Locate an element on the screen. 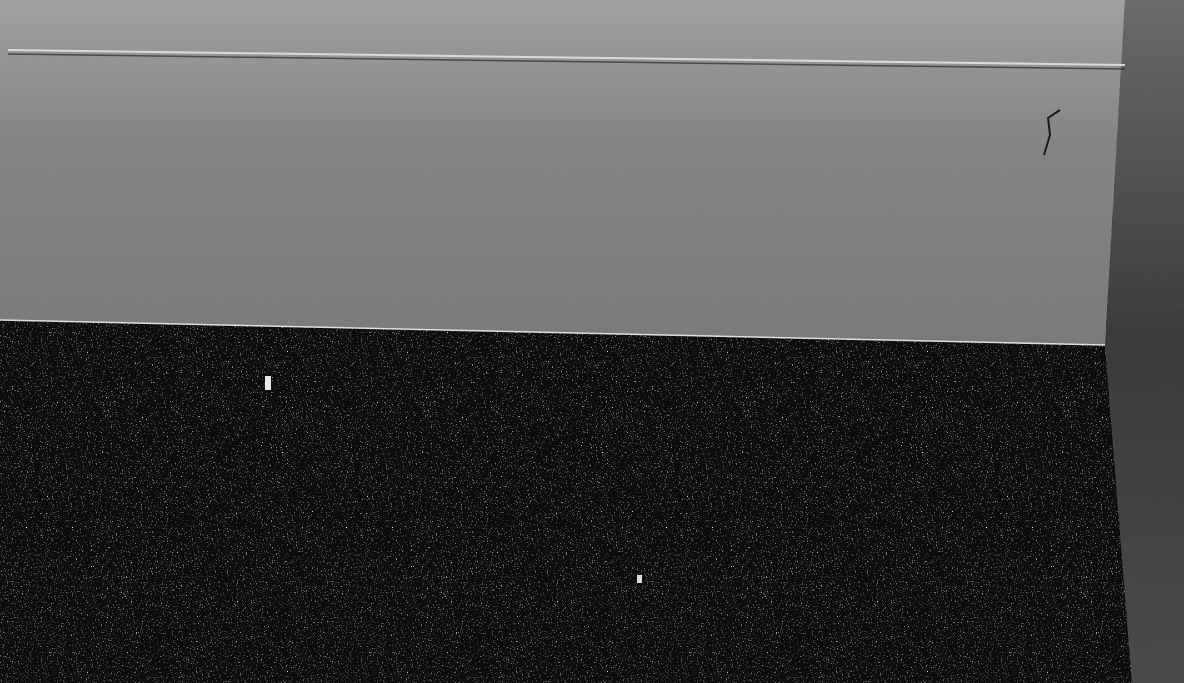 The height and width of the screenshot is (683, 1184). side-strip is located at coordinates (1144, 341).